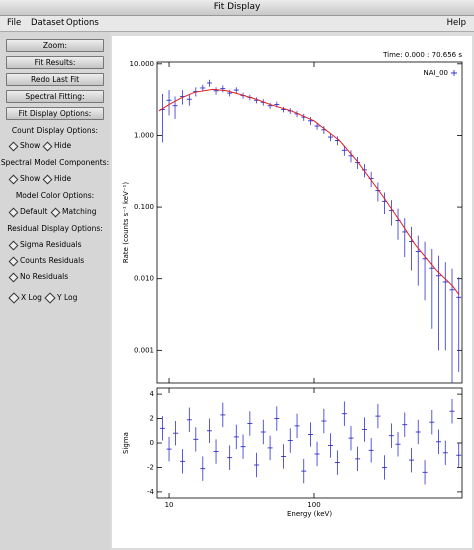  I want to click on y-tick-label: 0, so click(152, 443).